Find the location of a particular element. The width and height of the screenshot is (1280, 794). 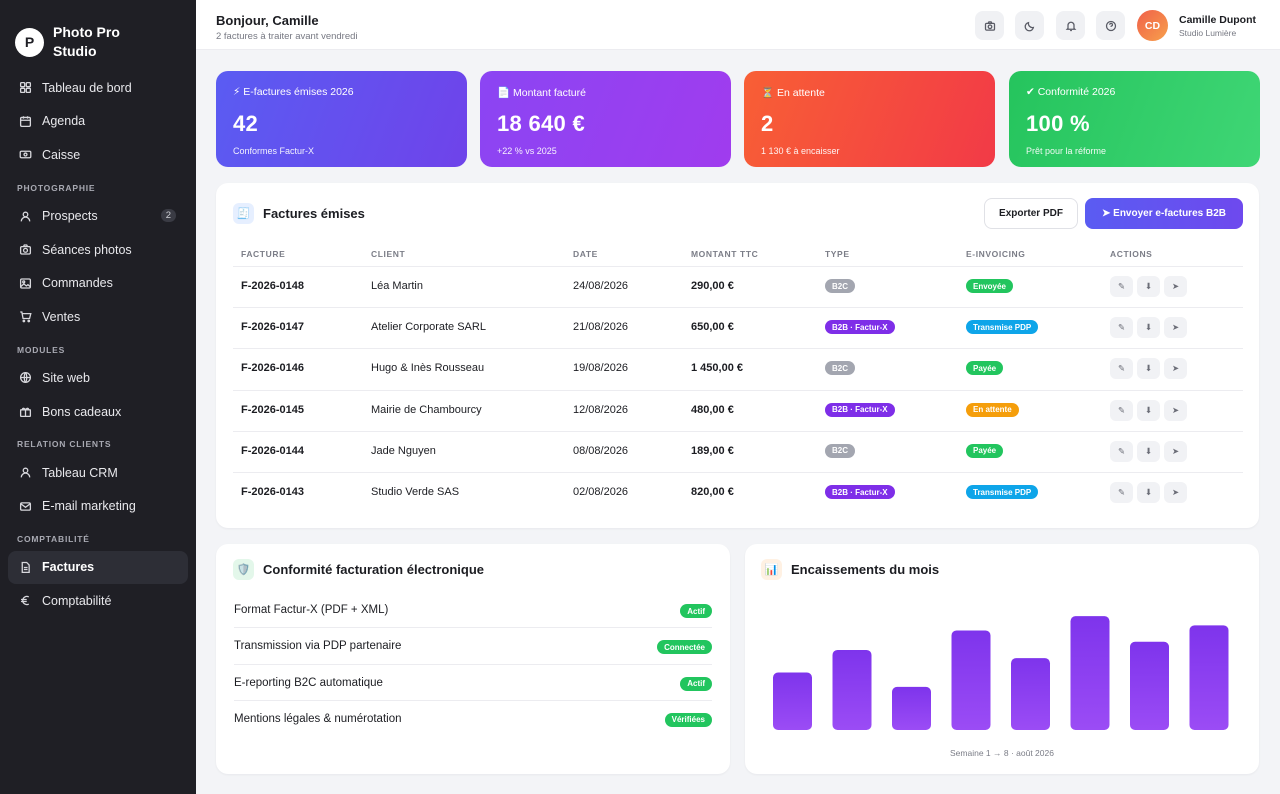

invoice-number: F-2026-0143 is located at coordinates (272, 492).